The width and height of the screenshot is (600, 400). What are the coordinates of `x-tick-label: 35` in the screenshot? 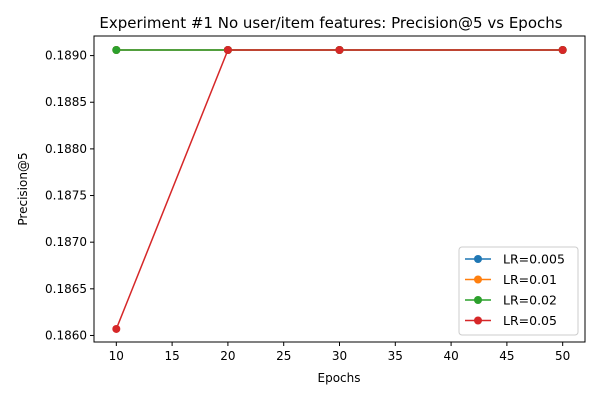 It's located at (395, 356).